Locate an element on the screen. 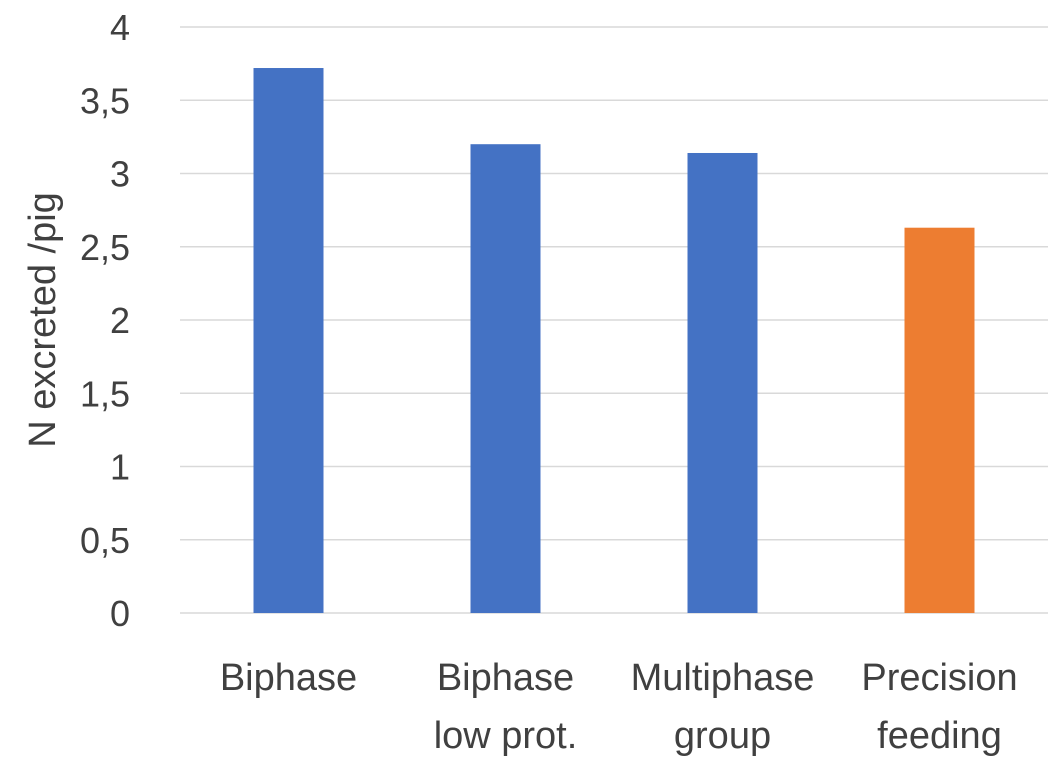  x-category-label: feeding is located at coordinates (939, 736).